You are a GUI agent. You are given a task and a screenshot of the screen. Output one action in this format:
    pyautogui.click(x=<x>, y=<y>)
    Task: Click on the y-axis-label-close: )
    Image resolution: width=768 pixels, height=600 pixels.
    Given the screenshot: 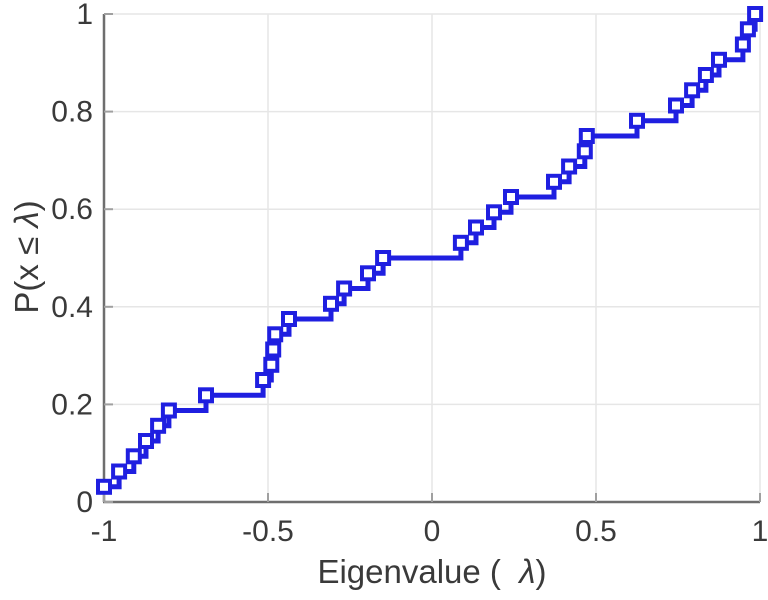 What is the action you would take?
    pyautogui.click(x=26, y=205)
    